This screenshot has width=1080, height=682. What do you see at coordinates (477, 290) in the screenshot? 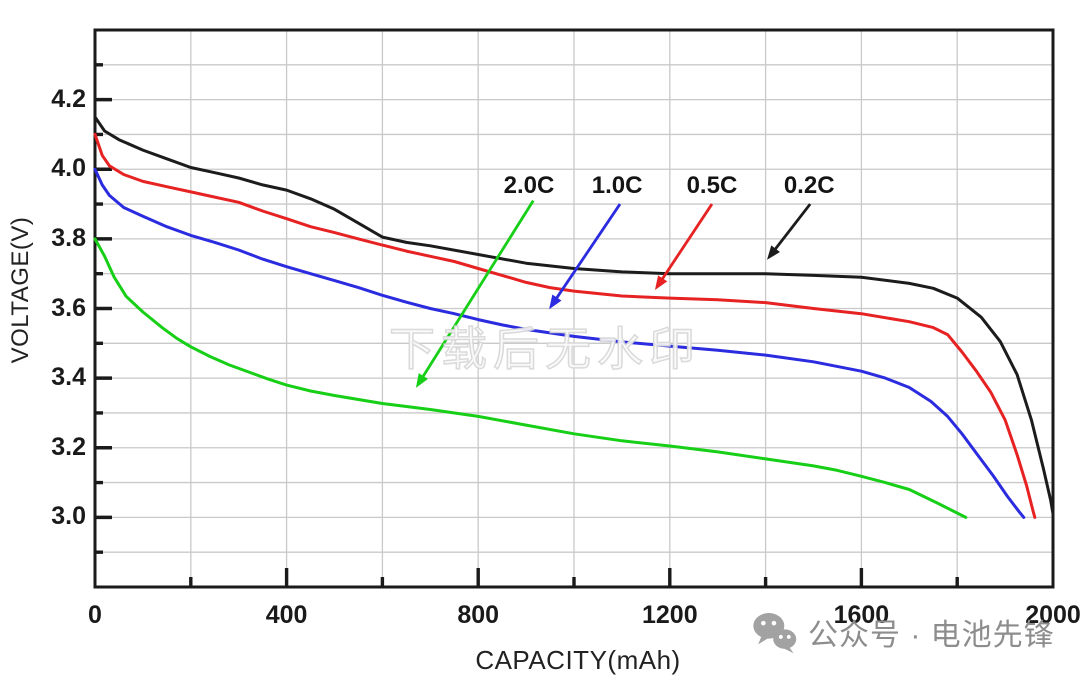
I see `annotation-arrow-line-2.0C` at bounding box center [477, 290].